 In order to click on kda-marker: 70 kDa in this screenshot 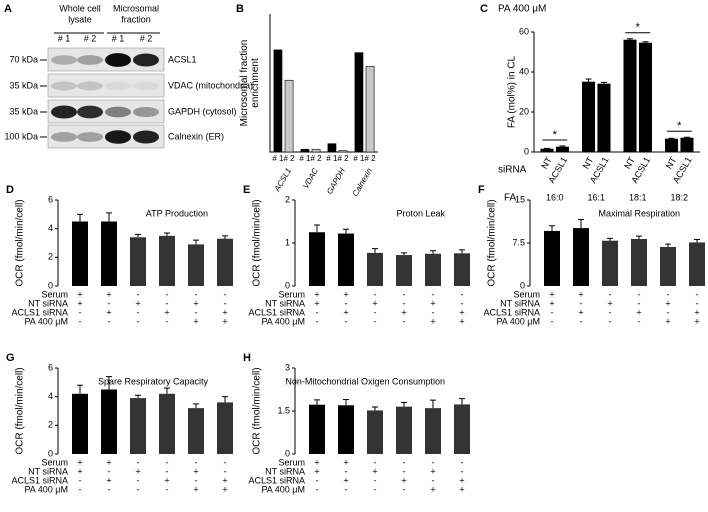, I will do `click(23, 59)`.